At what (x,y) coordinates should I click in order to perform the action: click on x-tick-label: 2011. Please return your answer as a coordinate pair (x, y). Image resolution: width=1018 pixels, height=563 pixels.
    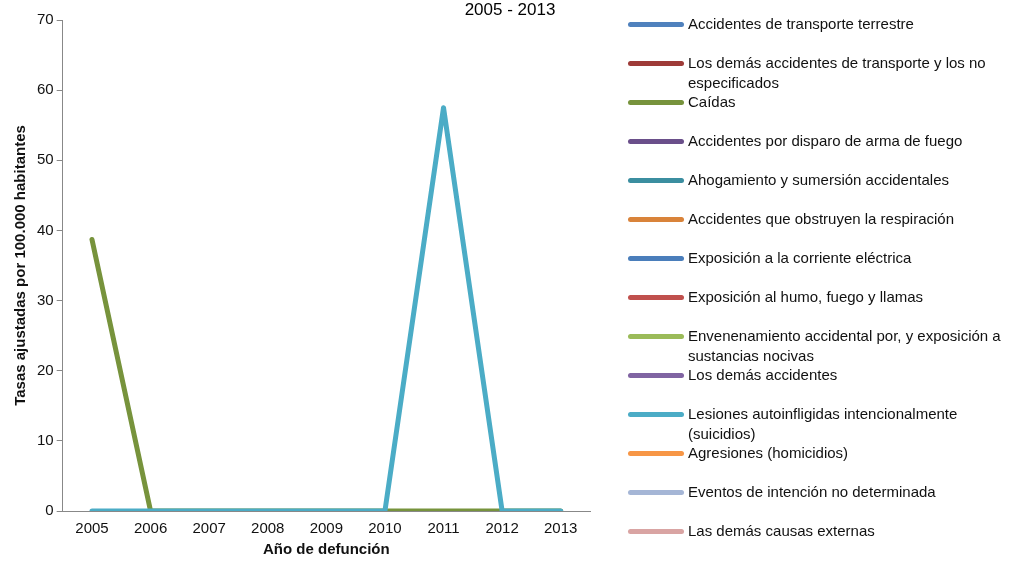
    Looking at the image, I should click on (443, 528).